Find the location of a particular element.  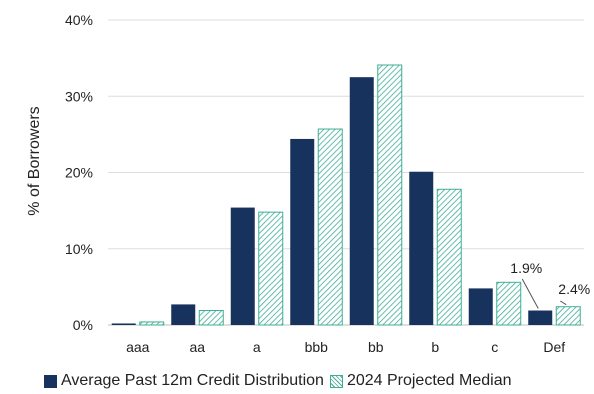

y-tick-label: 20% is located at coordinates (79, 173).